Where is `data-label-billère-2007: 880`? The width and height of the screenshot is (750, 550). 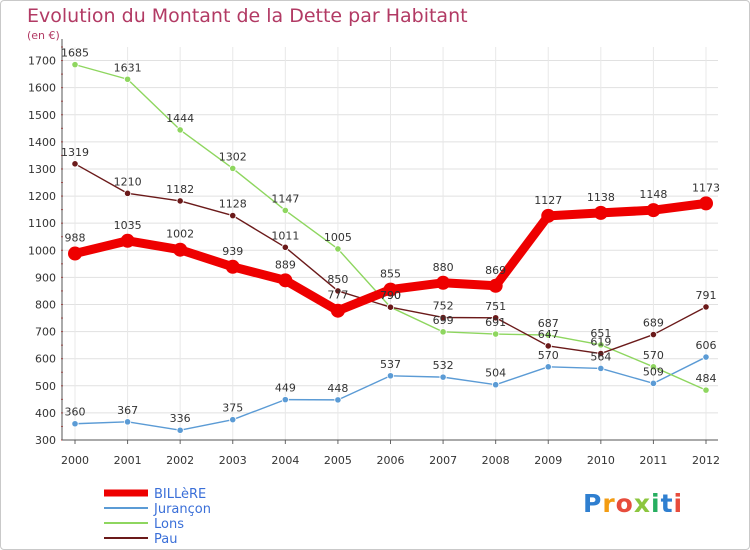
data-label-billère-2007: 880 is located at coordinates (443, 267).